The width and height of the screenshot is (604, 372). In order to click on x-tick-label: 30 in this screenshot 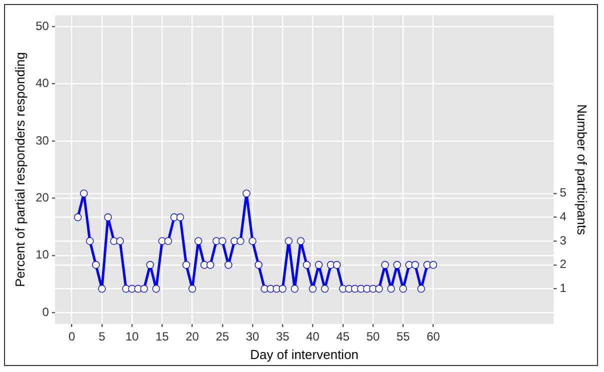, I will do `click(253, 337)`.